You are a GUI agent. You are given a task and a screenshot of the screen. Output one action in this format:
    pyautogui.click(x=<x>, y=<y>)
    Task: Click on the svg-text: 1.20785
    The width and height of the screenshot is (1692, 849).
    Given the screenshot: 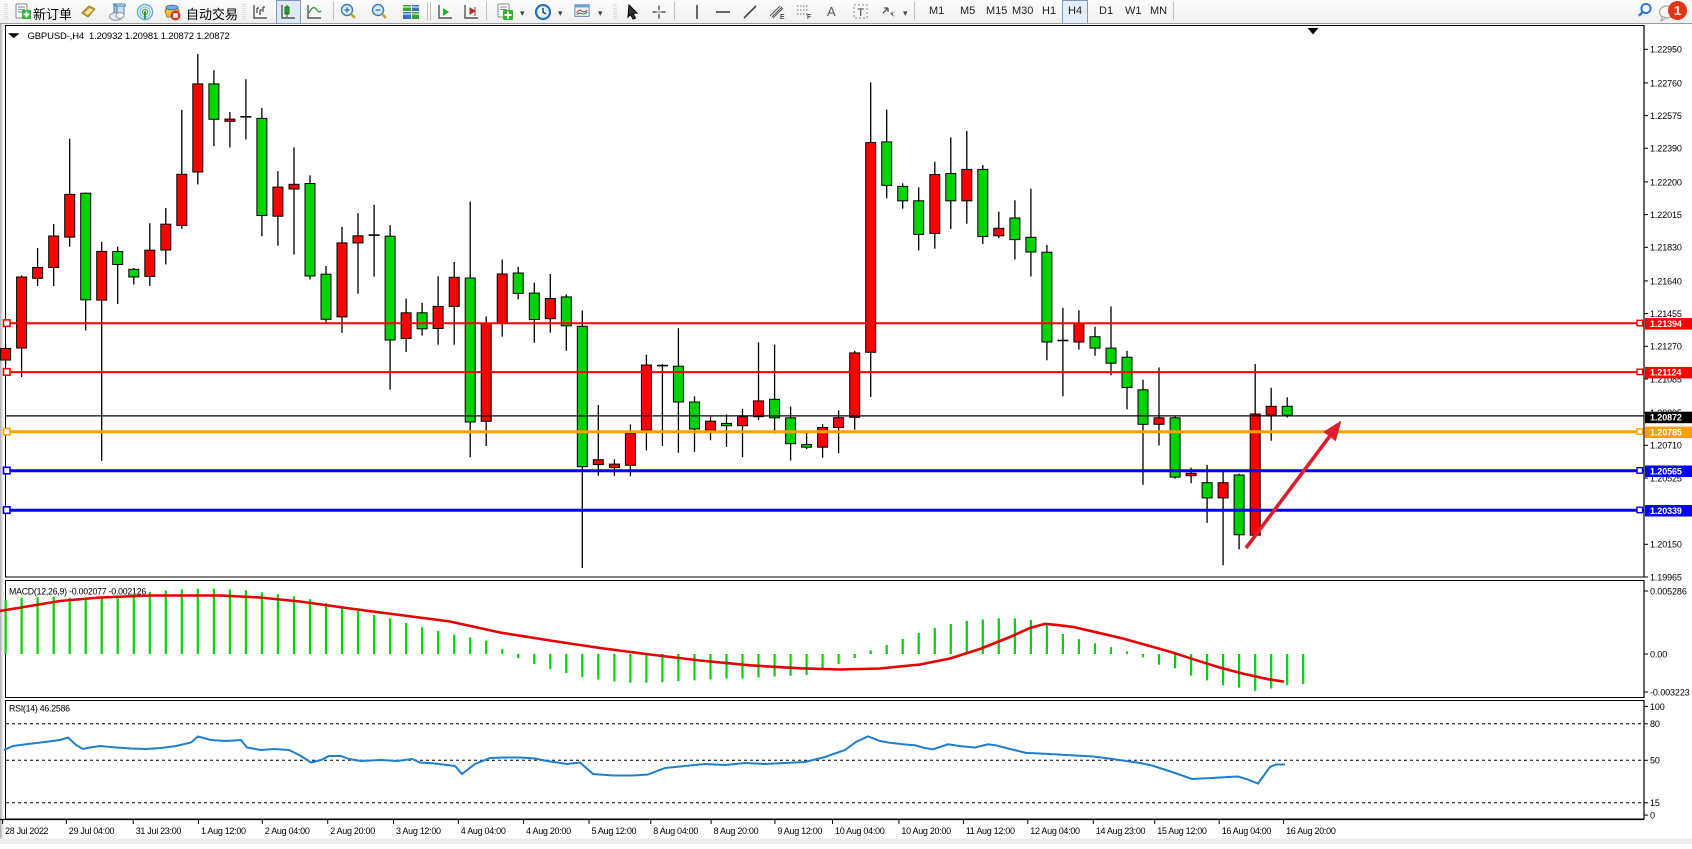 What is the action you would take?
    pyautogui.click(x=1666, y=432)
    